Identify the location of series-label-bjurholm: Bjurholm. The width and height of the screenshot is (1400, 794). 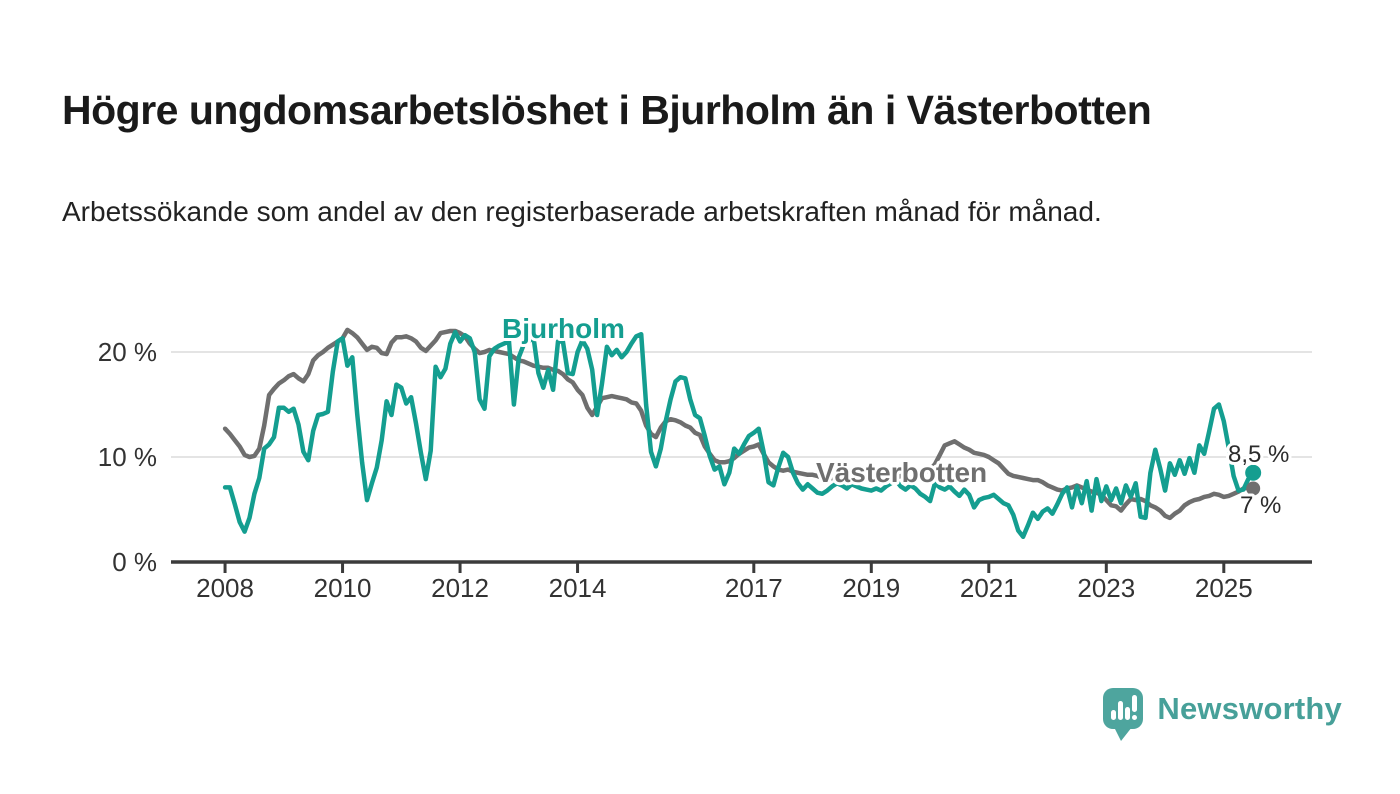
(563, 328).